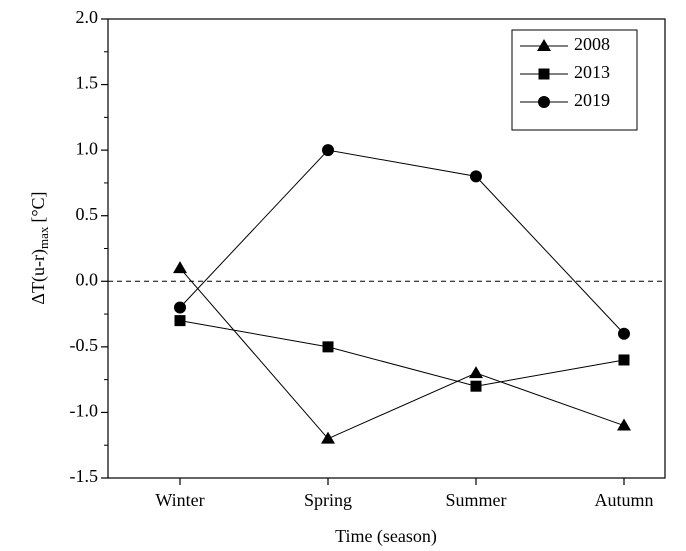 The height and width of the screenshot is (551, 686). What do you see at coordinates (87, 214) in the screenshot?
I see `y-tick-label: 0.5` at bounding box center [87, 214].